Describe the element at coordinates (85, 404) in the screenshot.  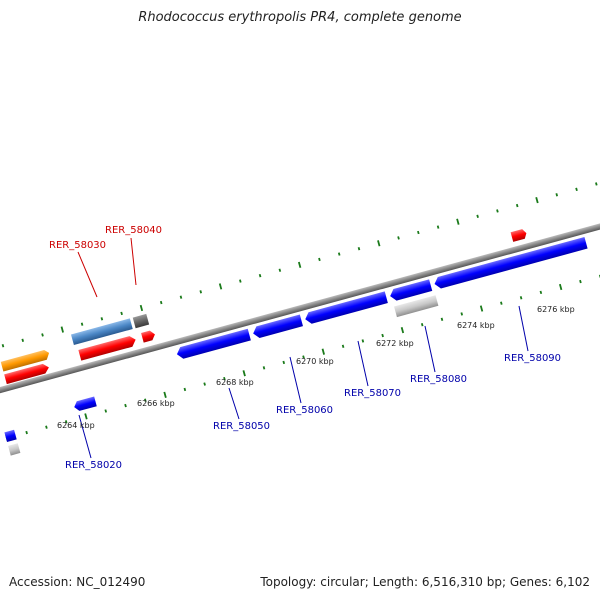
I see `gene-blue-small` at that location.